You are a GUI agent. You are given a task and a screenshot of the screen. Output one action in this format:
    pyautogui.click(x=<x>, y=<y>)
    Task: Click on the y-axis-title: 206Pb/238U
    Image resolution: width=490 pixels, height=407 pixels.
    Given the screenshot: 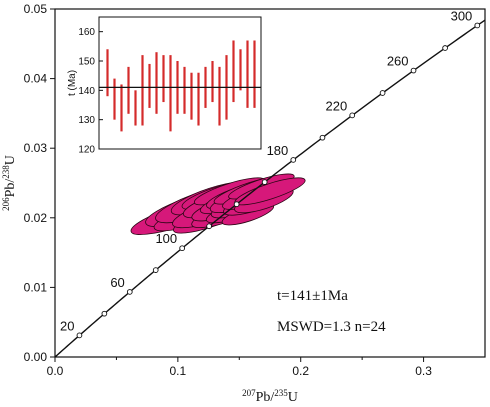 What is the action you would take?
    pyautogui.click(x=9, y=183)
    